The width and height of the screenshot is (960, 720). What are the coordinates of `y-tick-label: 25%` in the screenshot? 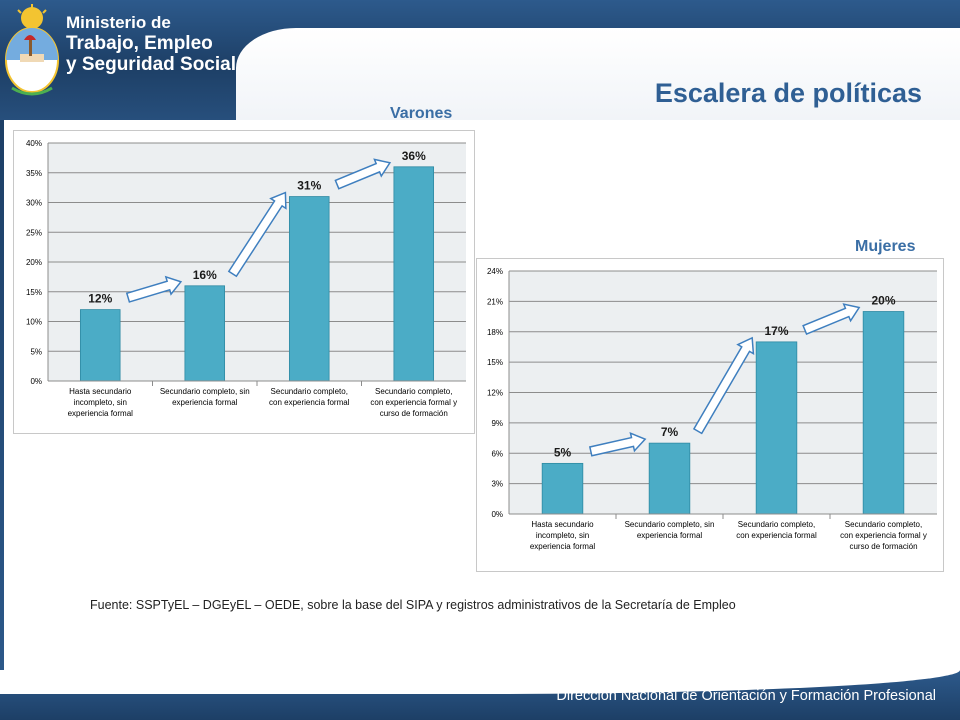 It's located at (34, 232).